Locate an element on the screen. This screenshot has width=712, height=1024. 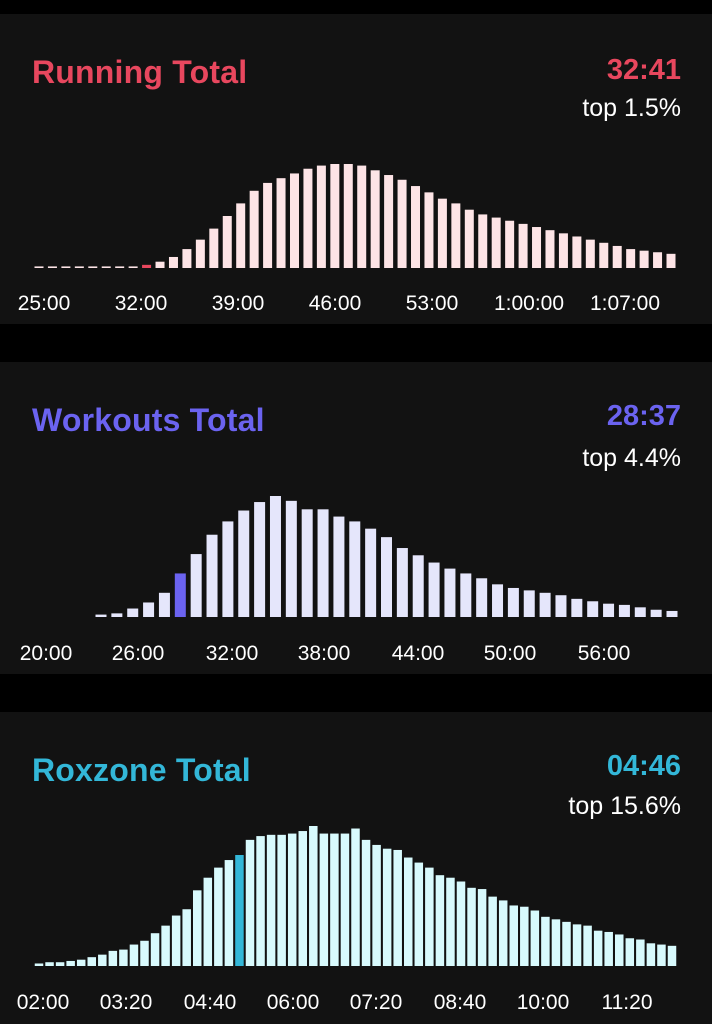
x-tick-label: 11:20 is located at coordinates (627, 1002).